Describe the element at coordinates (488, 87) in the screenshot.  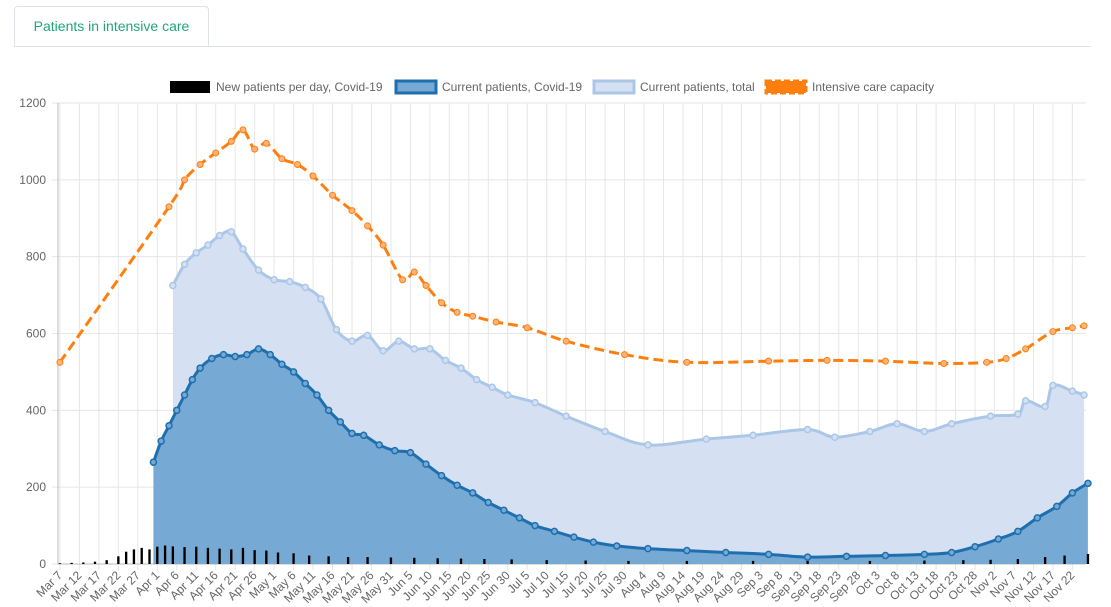
I see `legend-item-current-covid: Current patients, Covid-19` at that location.